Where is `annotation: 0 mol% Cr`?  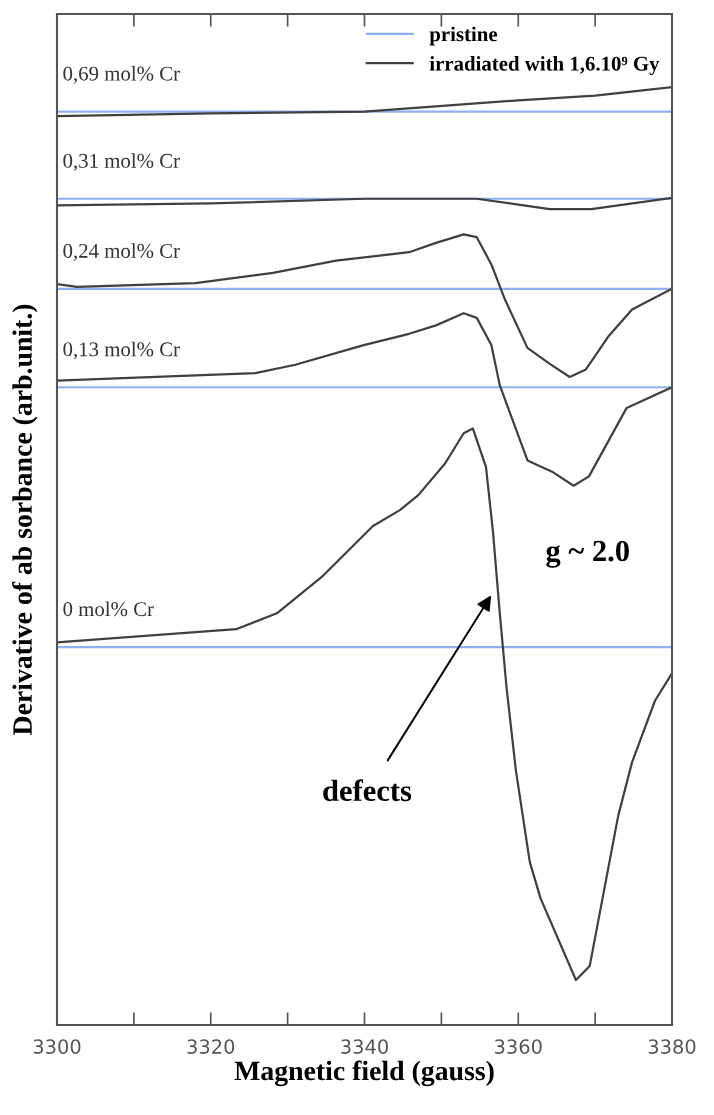 annotation: 0 mol% Cr is located at coordinates (108, 609).